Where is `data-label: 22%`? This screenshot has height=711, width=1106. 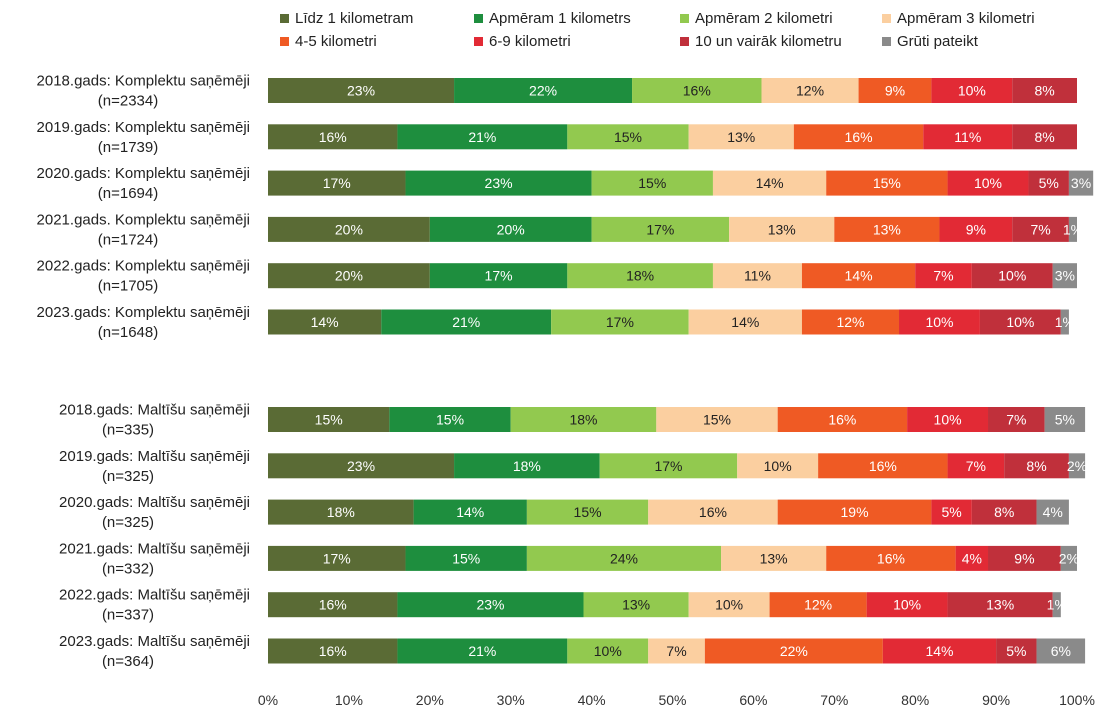
data-label: 22% is located at coordinates (543, 91).